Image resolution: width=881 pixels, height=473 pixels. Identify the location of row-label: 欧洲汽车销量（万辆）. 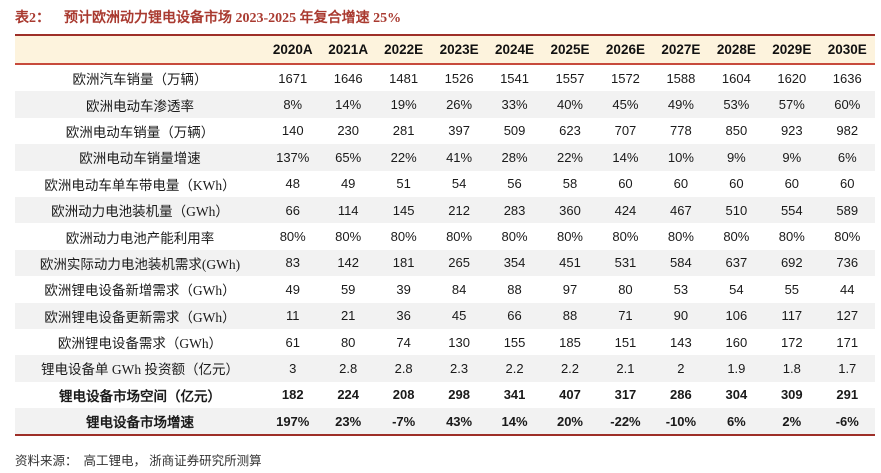
(140, 80).